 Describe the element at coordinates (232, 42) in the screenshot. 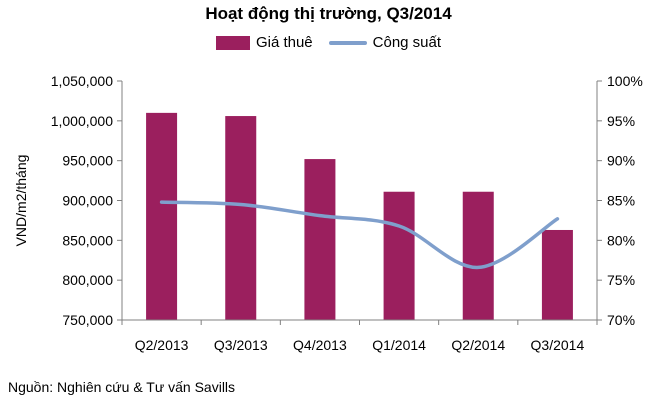

I see `legend-swatch-rent` at that location.